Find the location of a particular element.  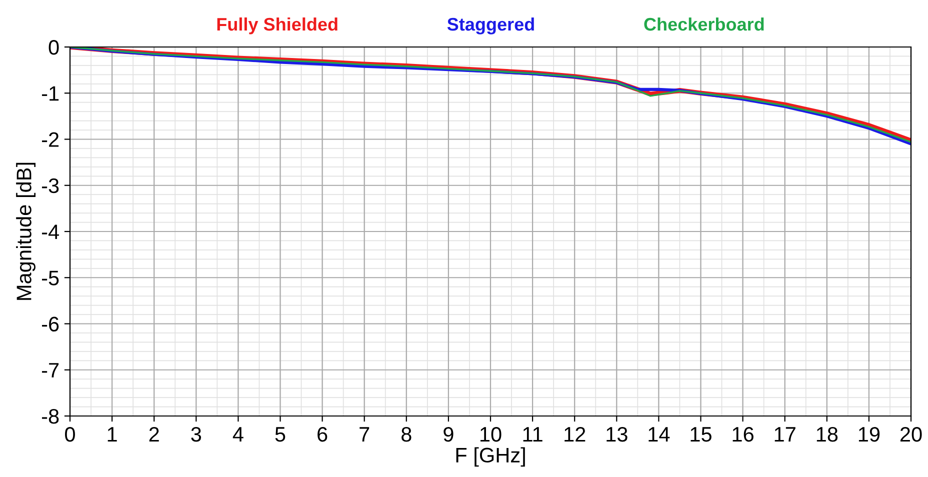

y-tick-label: -8 is located at coordinates (50, 416).